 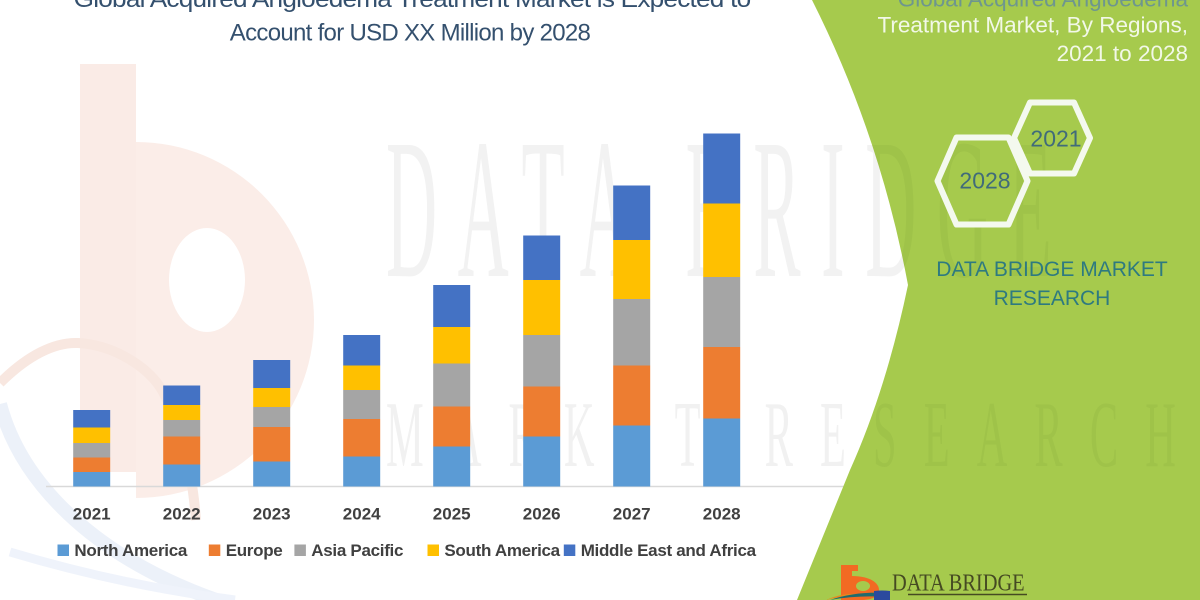 What do you see at coordinates (1122, 53) in the screenshot?
I see `svg-text: 2021 to 2028` at bounding box center [1122, 53].